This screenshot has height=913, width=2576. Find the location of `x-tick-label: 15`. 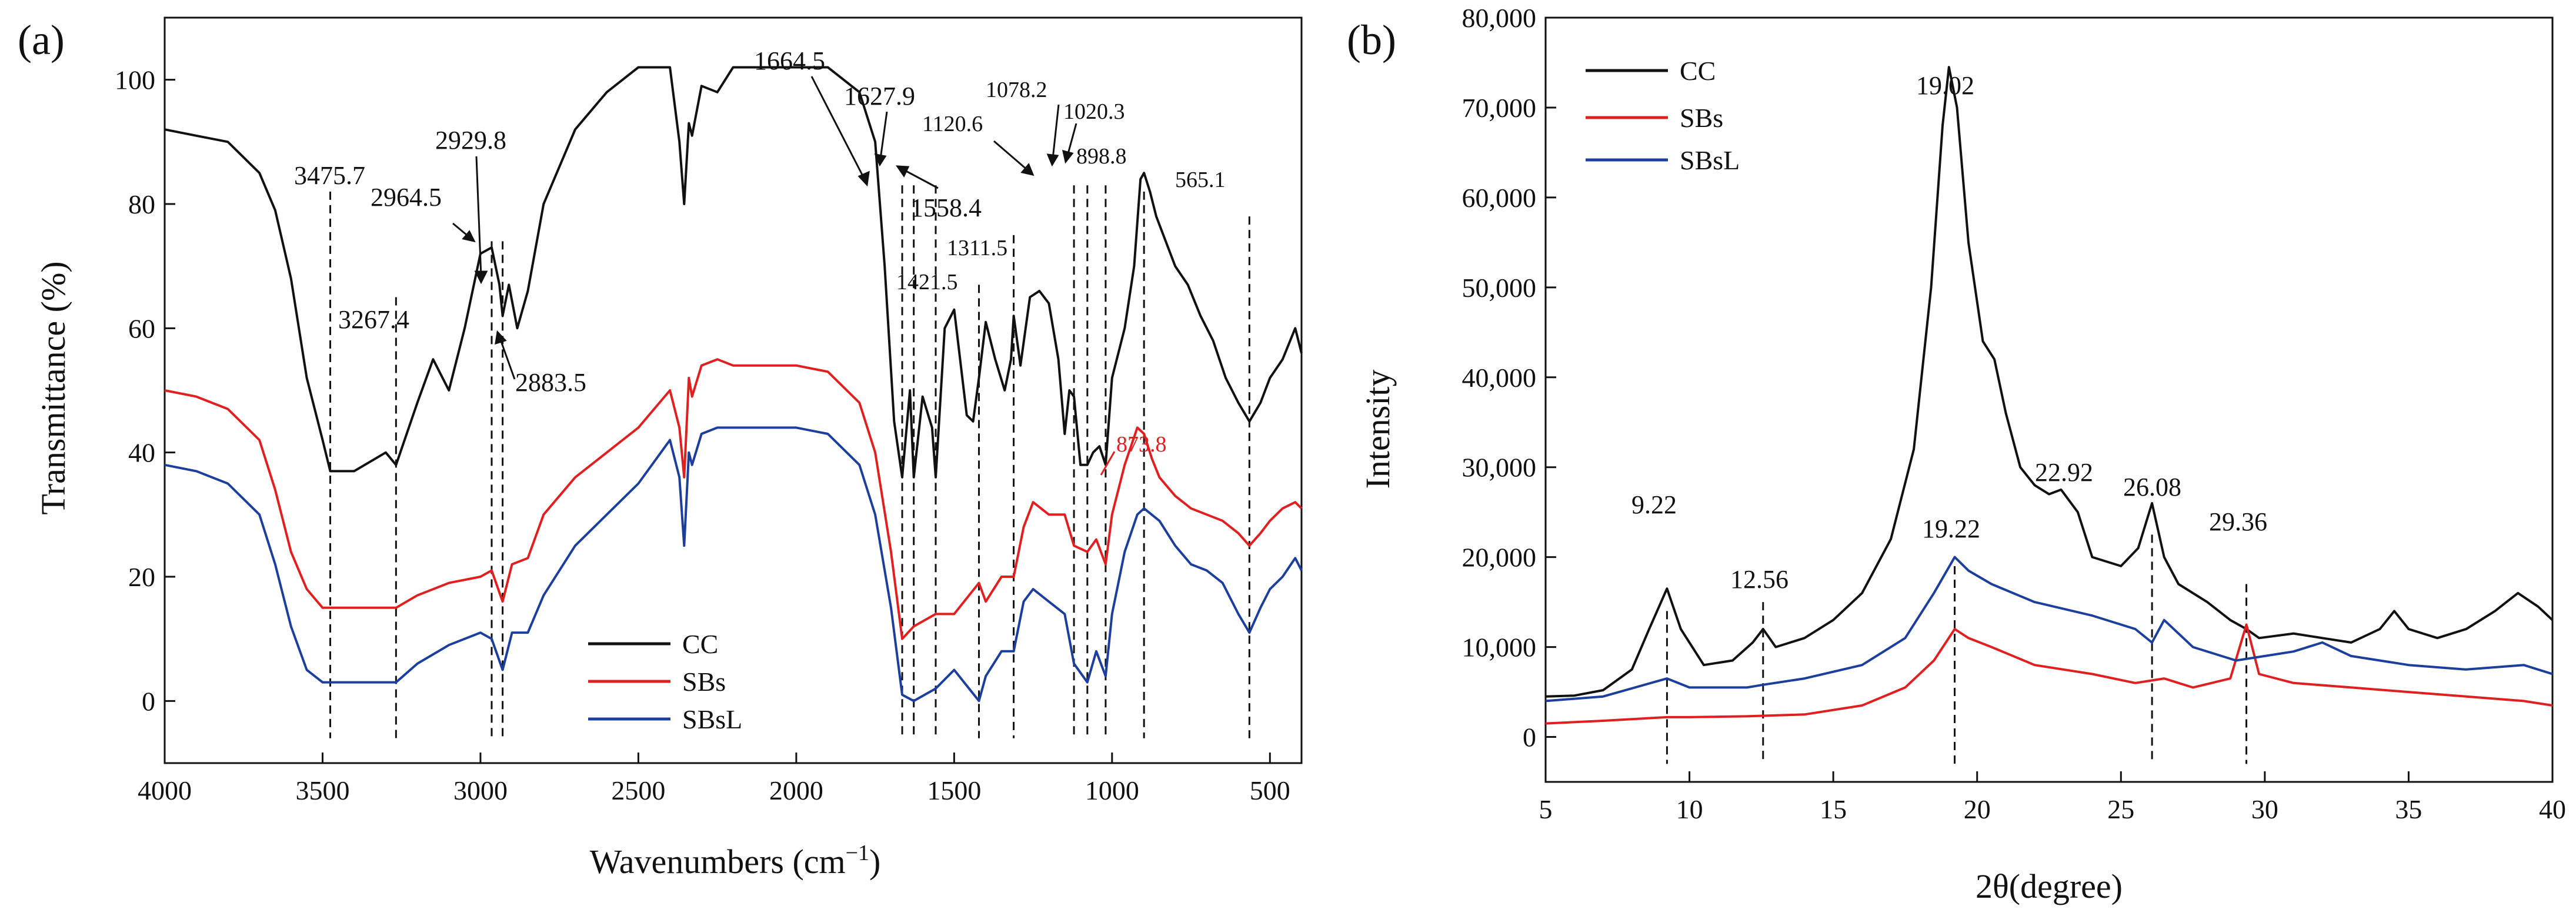

x-tick-label: 15 is located at coordinates (1833, 809).